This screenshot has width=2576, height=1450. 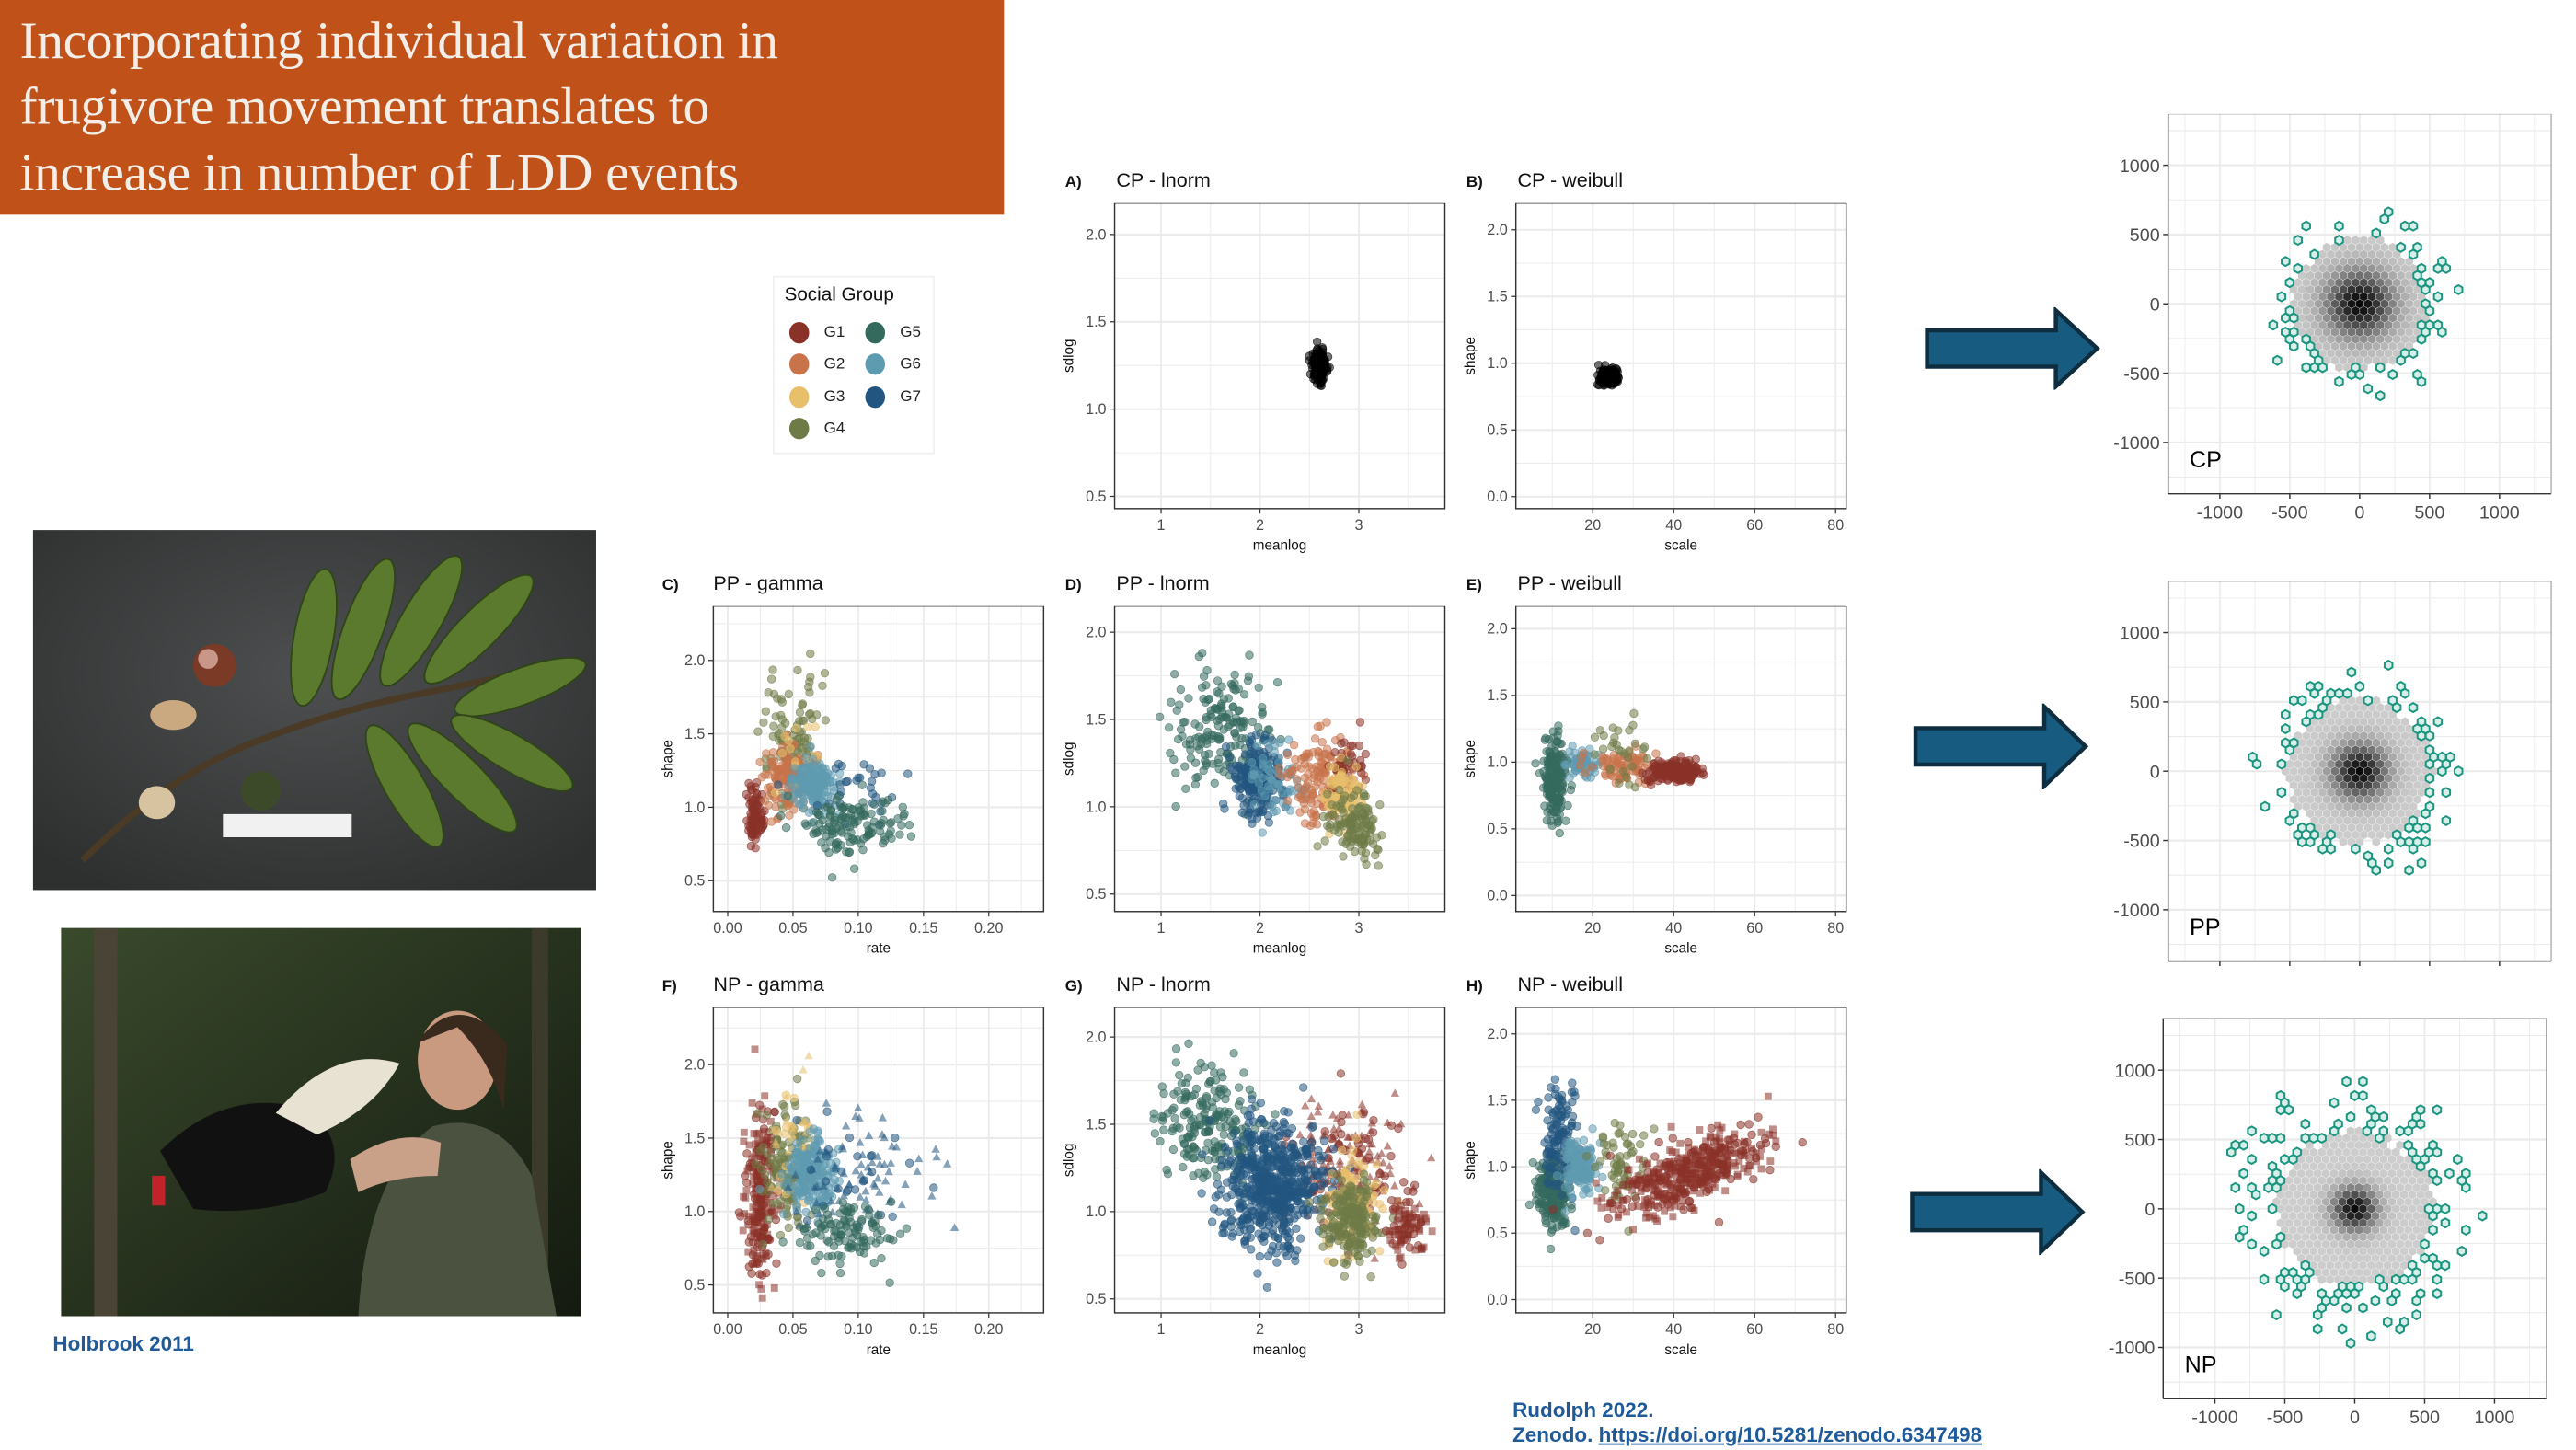 What do you see at coordinates (694, 660) in the screenshot?
I see `y-tick-label: 2.0` at bounding box center [694, 660].